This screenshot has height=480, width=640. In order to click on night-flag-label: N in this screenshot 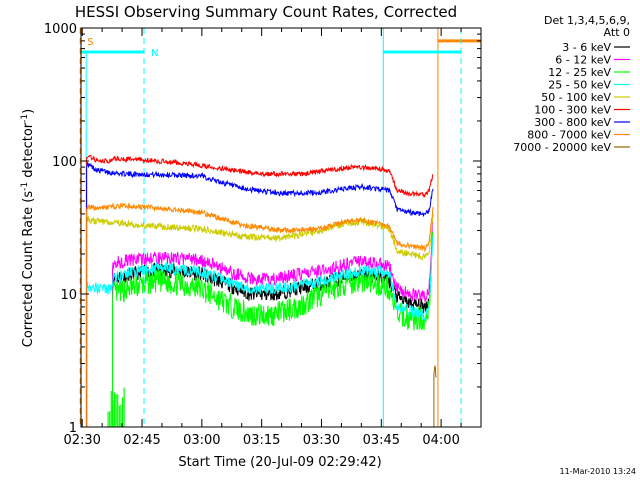, I will do `click(154, 53)`.